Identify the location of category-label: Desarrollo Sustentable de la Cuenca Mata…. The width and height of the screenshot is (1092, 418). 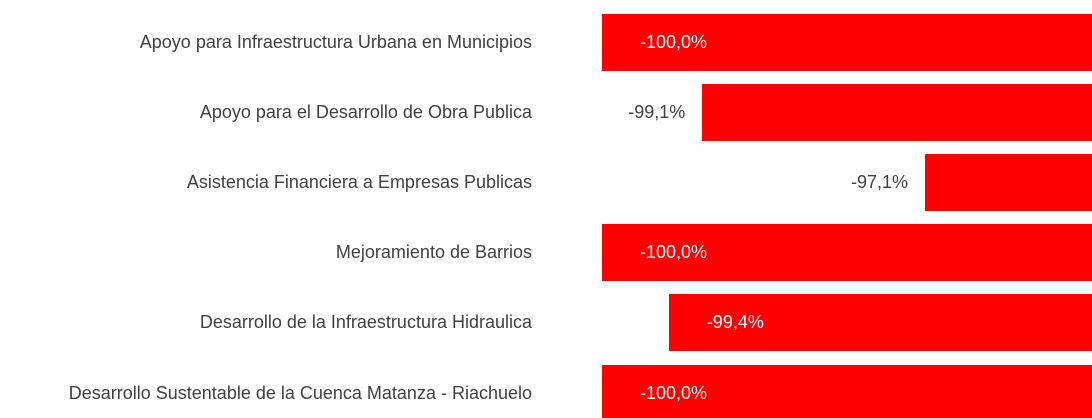
(300, 392).